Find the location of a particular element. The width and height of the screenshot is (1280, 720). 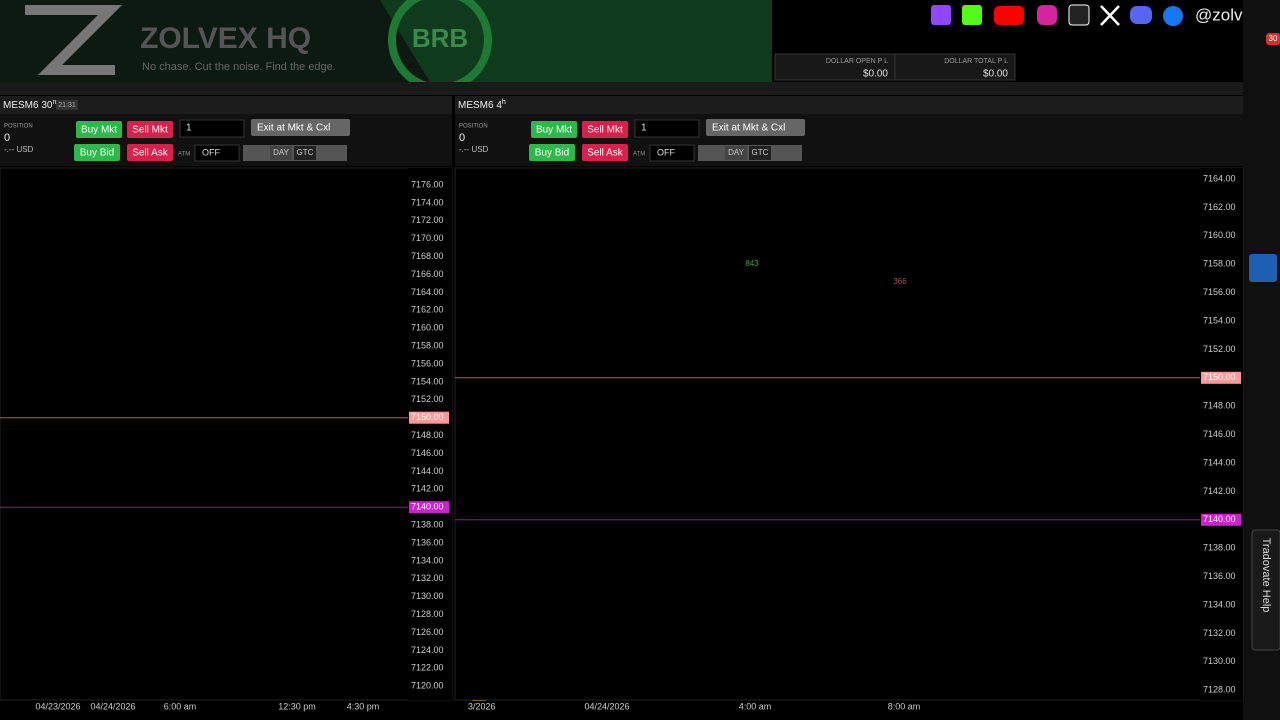

time-label: 6:00 am is located at coordinates (180, 706).